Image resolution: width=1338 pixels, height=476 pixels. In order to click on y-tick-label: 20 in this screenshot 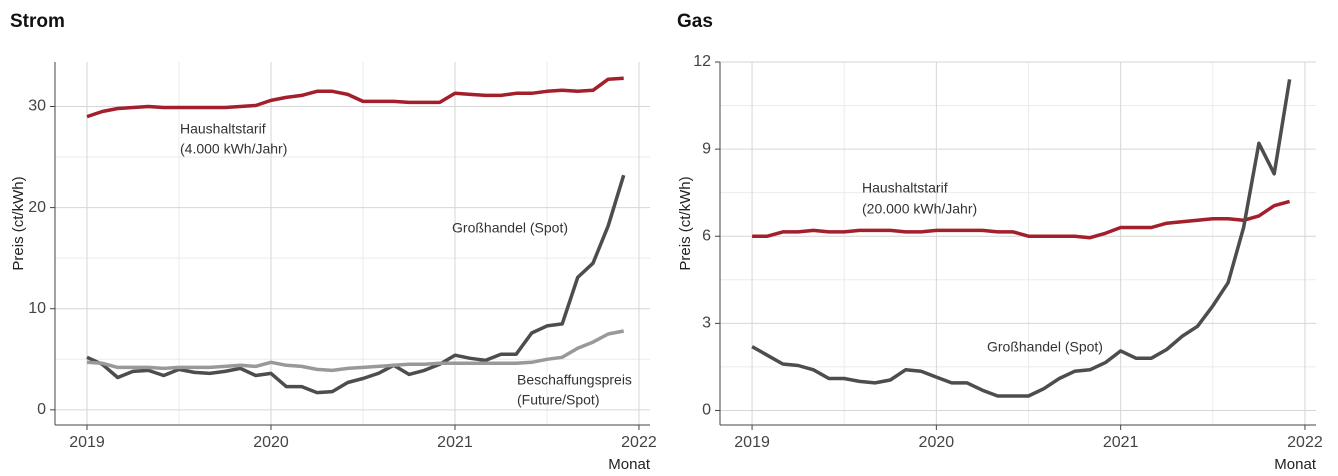, I will do `click(37, 207)`.